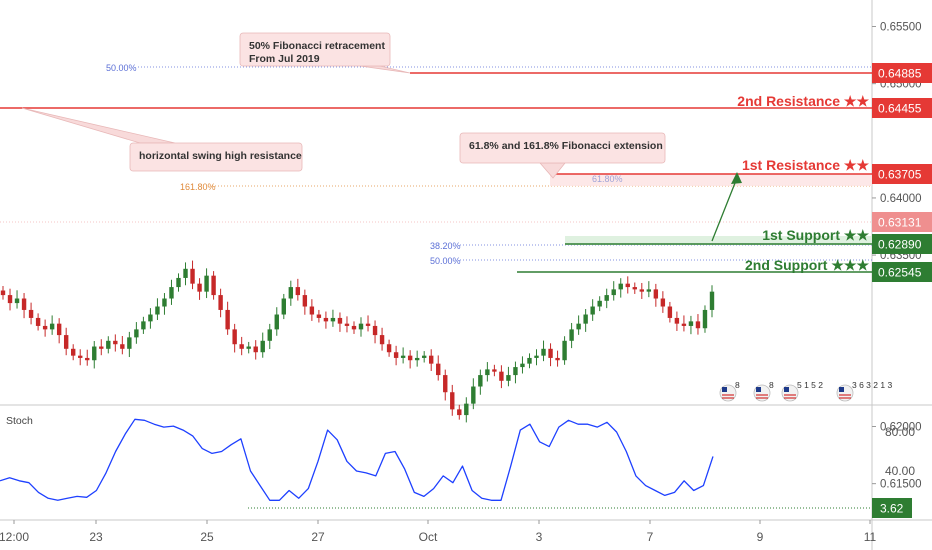 The height and width of the screenshot is (550, 932). What do you see at coordinates (802, 391) in the screenshot?
I see `event-marker: 5 1 5 2` at bounding box center [802, 391].